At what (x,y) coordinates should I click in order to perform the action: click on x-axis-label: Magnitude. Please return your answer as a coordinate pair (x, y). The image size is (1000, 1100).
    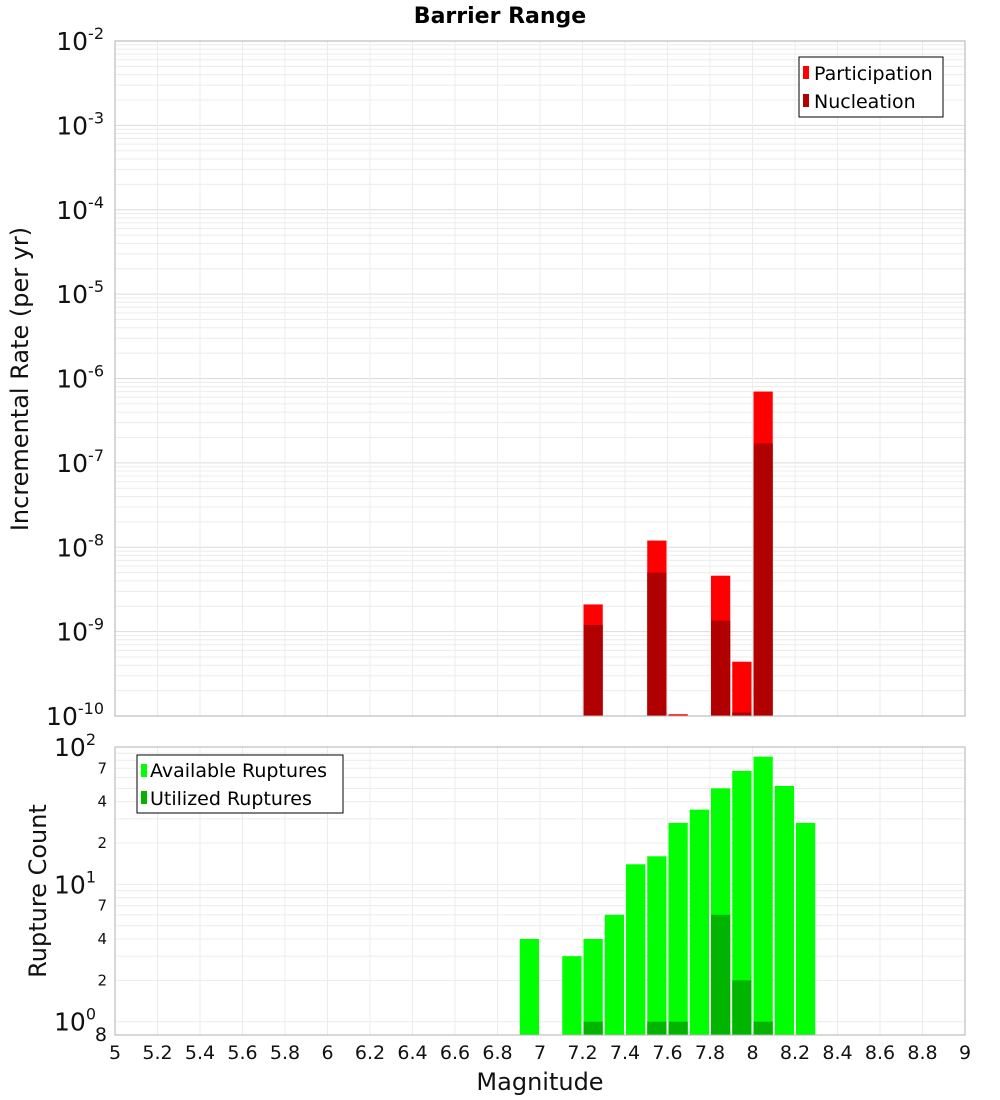
    Looking at the image, I should click on (539, 1082).